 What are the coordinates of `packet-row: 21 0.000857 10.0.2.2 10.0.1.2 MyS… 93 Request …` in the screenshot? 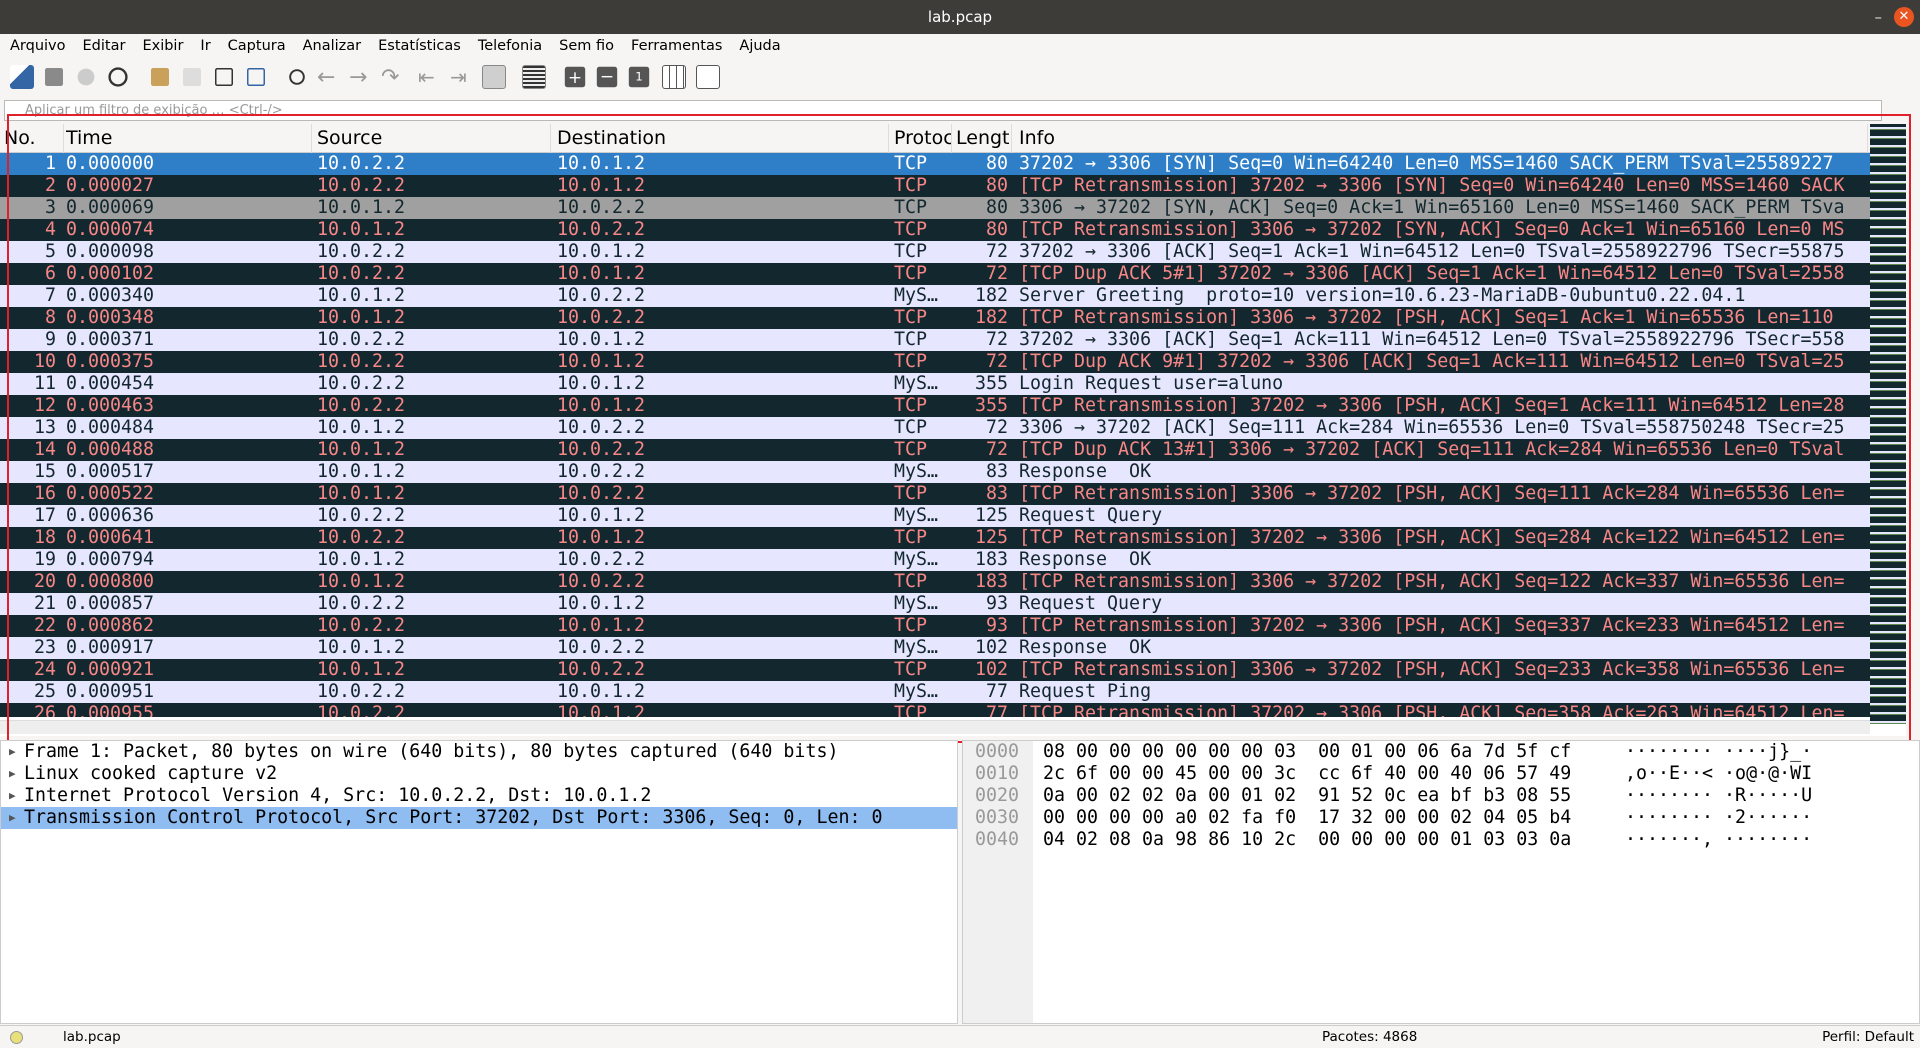 It's located at (935, 604).